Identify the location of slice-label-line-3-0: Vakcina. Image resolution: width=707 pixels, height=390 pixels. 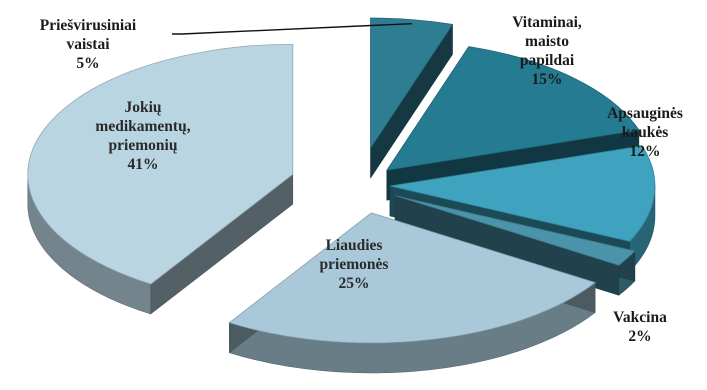
(640, 317).